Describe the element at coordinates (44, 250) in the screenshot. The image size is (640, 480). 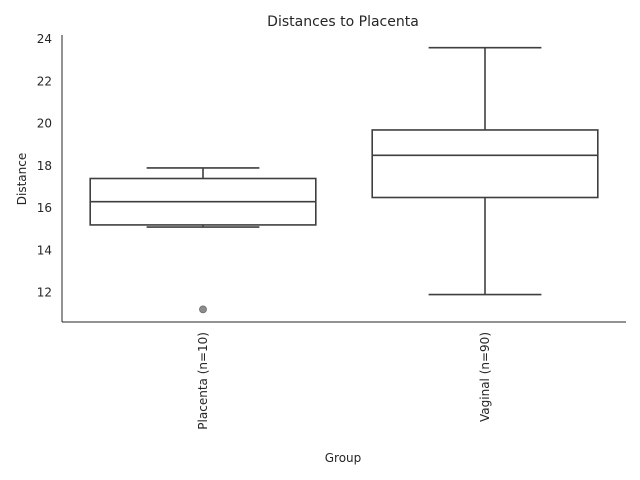
I see `y-tick-label: 14` at that location.